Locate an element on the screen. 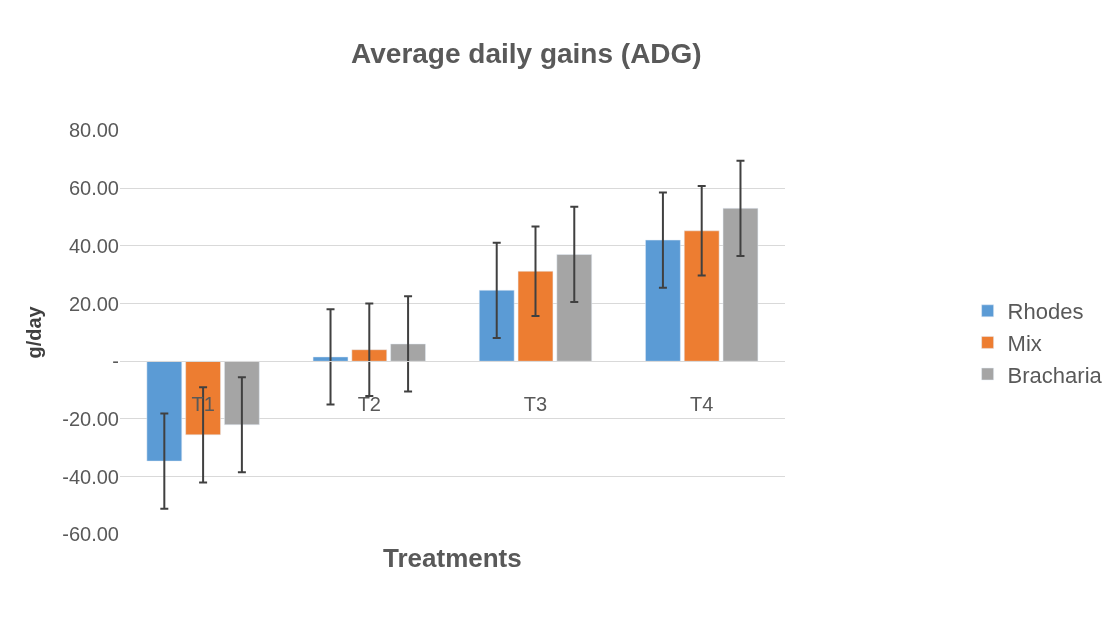 The image size is (1120, 625). x-tick-label: T4 is located at coordinates (702, 404).